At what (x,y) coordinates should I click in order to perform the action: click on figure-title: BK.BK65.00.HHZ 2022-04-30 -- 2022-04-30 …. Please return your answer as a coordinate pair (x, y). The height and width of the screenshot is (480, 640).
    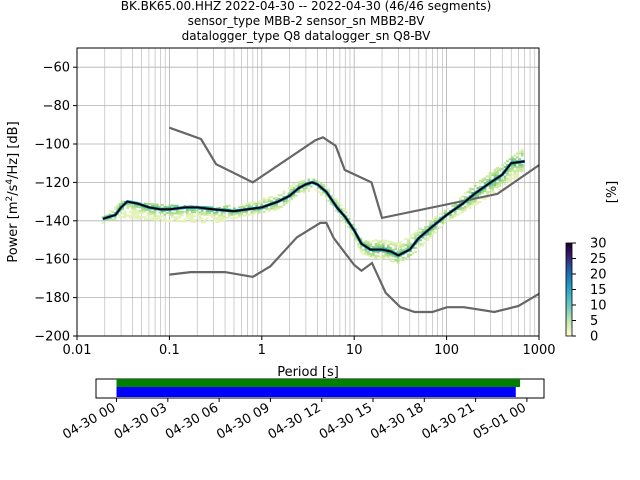
    Looking at the image, I should click on (306, 21).